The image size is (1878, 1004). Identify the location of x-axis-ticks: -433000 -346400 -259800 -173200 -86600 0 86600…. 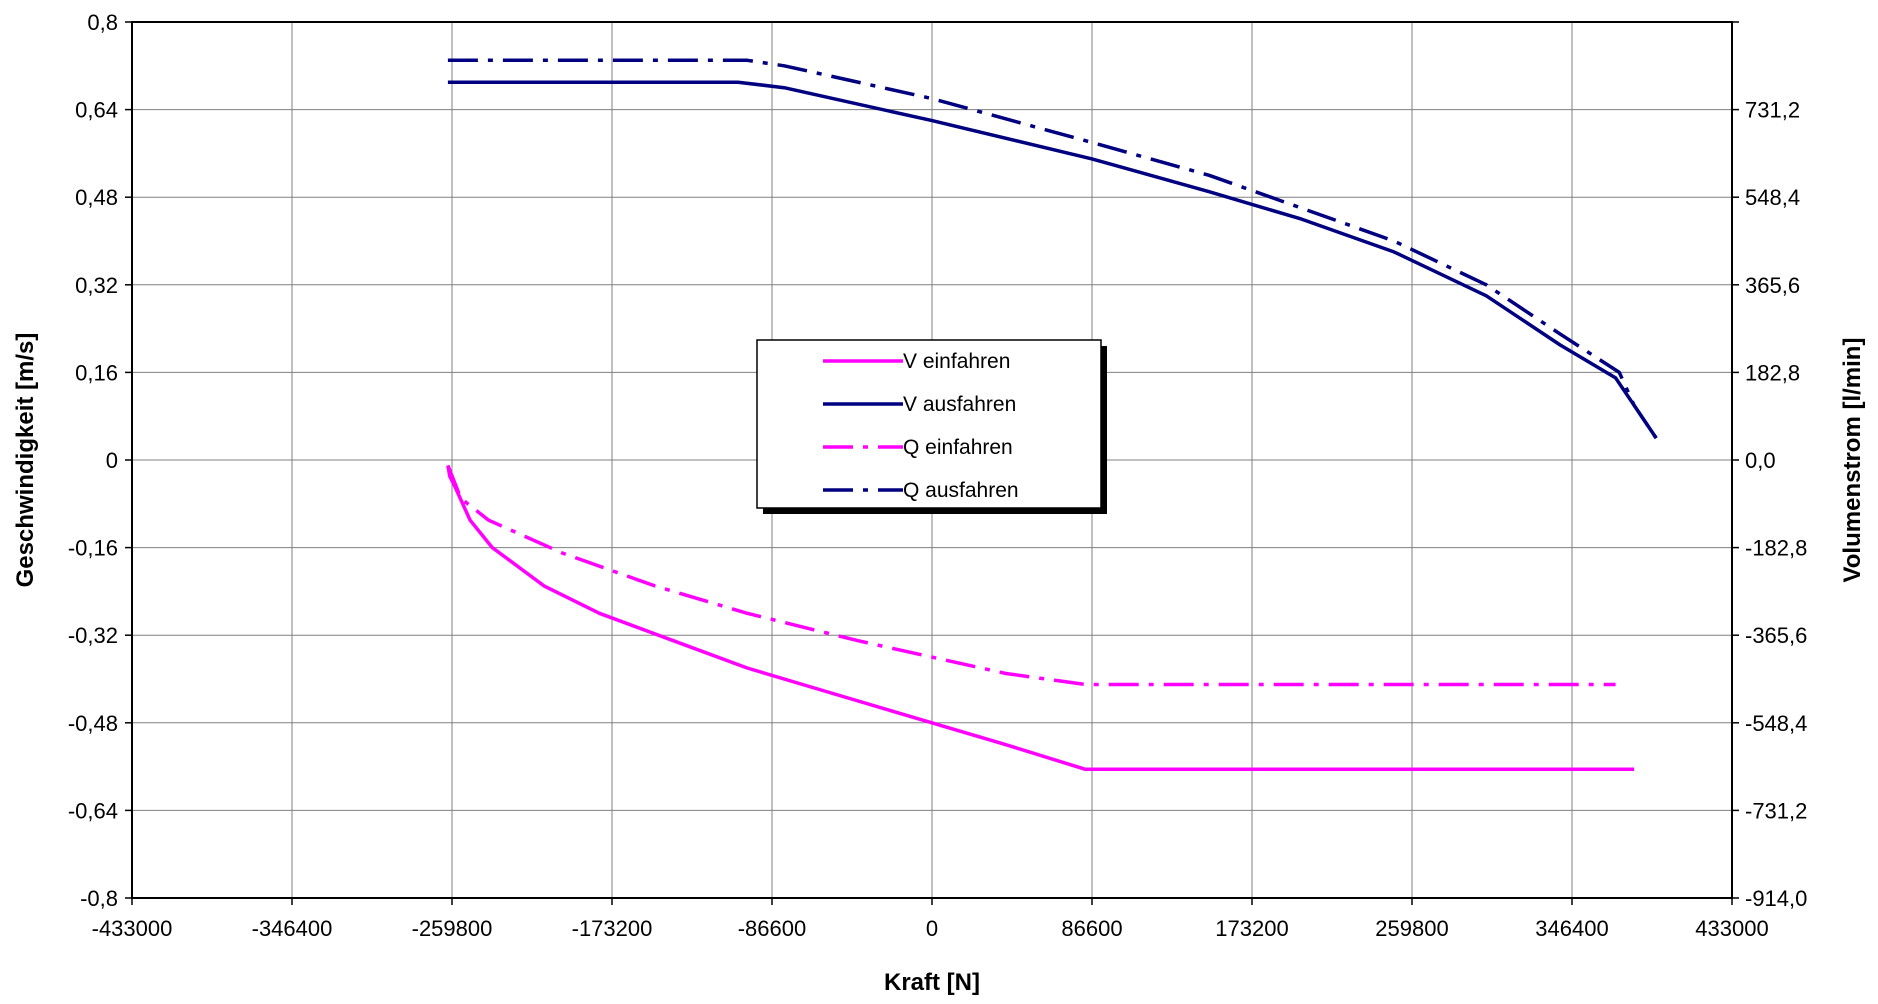
(930, 919).